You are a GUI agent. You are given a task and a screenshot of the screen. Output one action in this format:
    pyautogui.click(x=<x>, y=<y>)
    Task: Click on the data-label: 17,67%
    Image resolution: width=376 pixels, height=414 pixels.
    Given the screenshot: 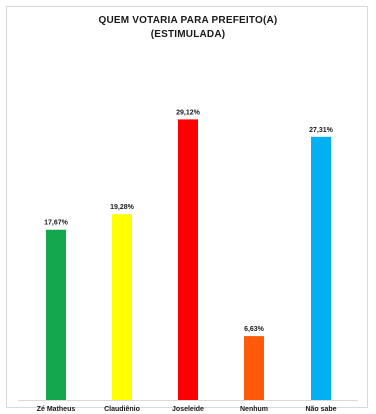 What is the action you would take?
    pyautogui.click(x=56, y=223)
    